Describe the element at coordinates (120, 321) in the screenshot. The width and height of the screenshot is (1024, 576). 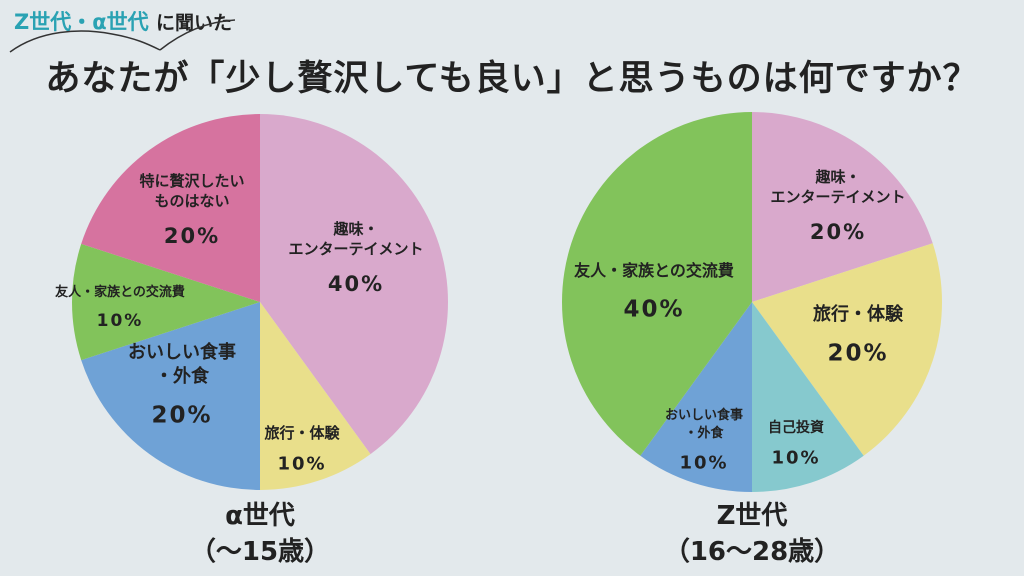
I see `slice-value-alpha-friends: 10%` at that location.